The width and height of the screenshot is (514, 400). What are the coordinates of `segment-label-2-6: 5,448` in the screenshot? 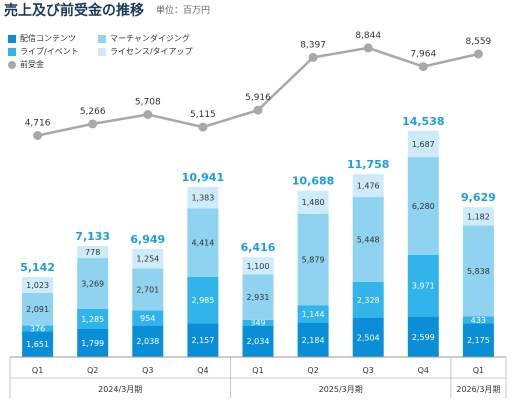 It's located at (368, 239).